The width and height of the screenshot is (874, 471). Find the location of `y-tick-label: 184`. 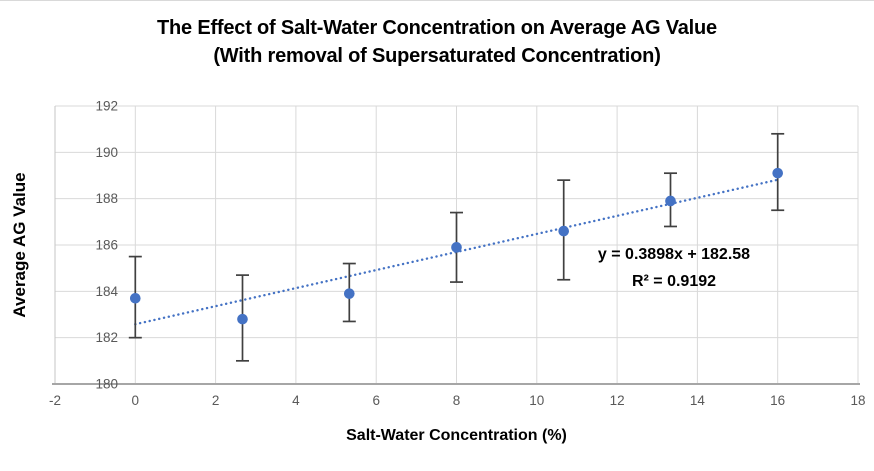

y-tick-label: 184 is located at coordinates (106, 291).